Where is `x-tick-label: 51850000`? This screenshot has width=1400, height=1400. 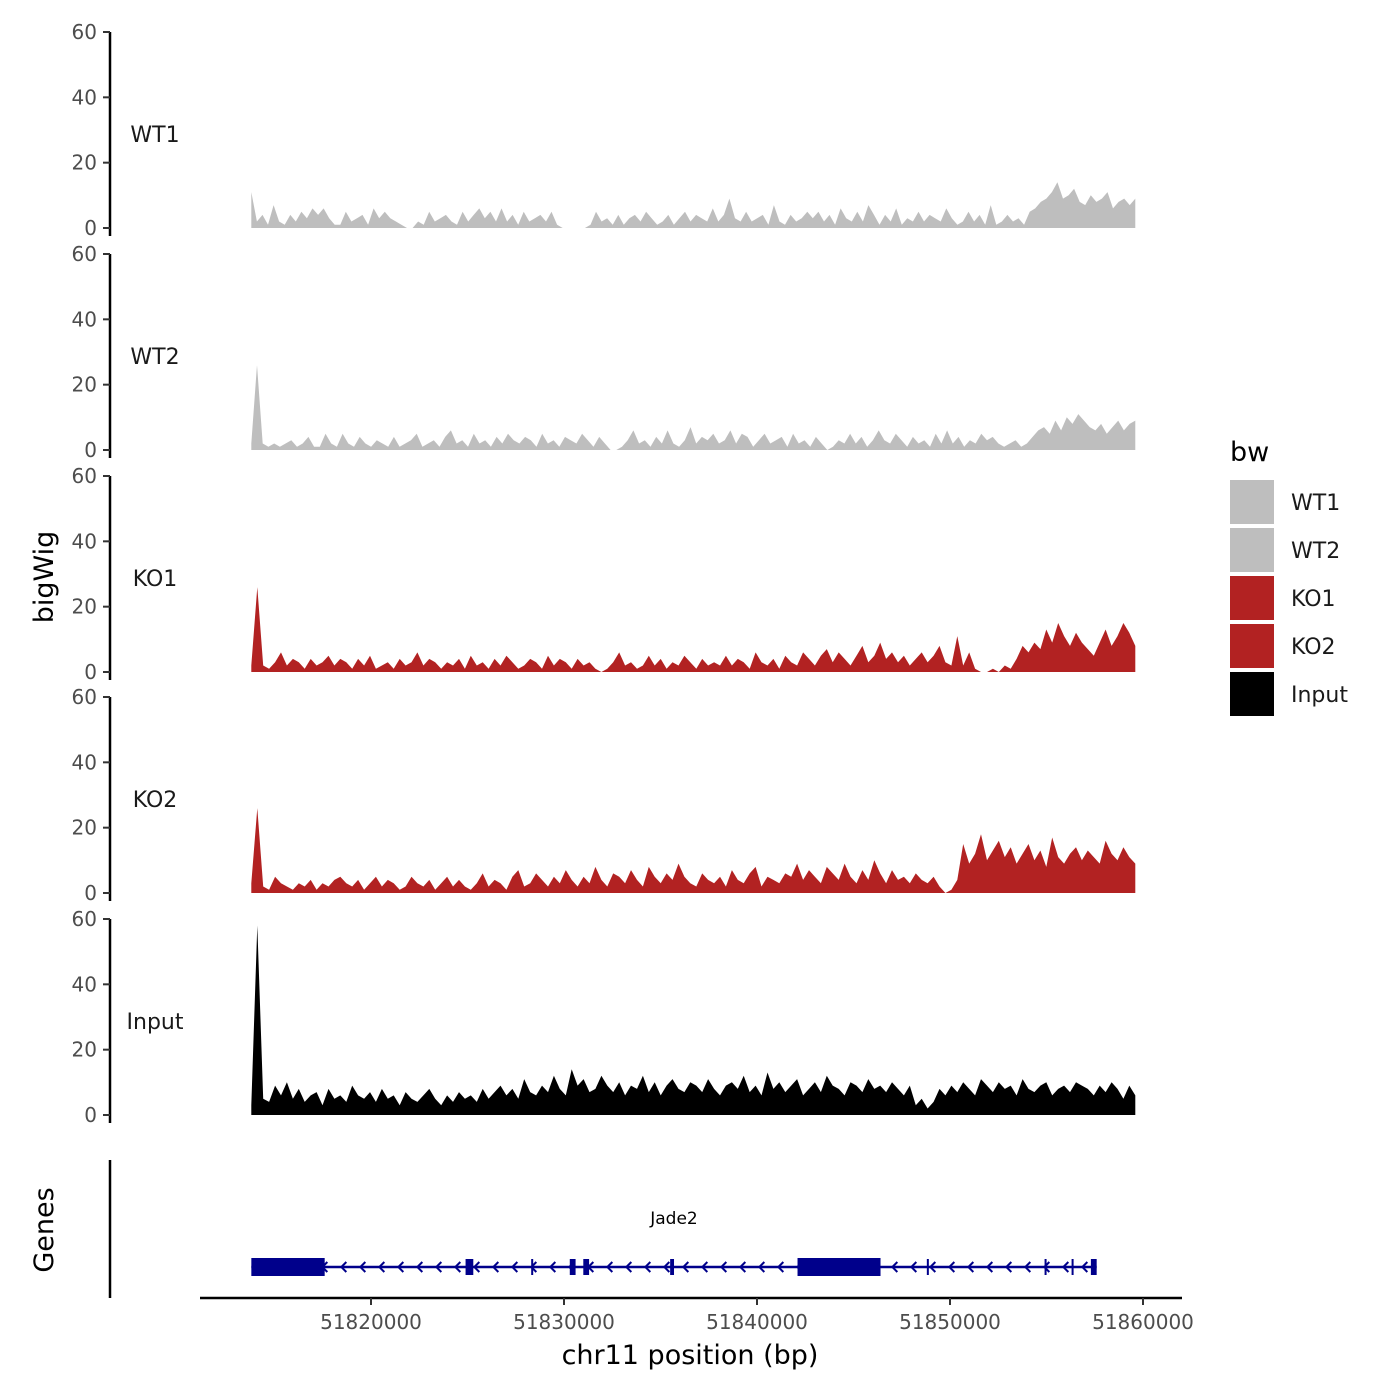 x-tick-label: 51850000 is located at coordinates (950, 1322).